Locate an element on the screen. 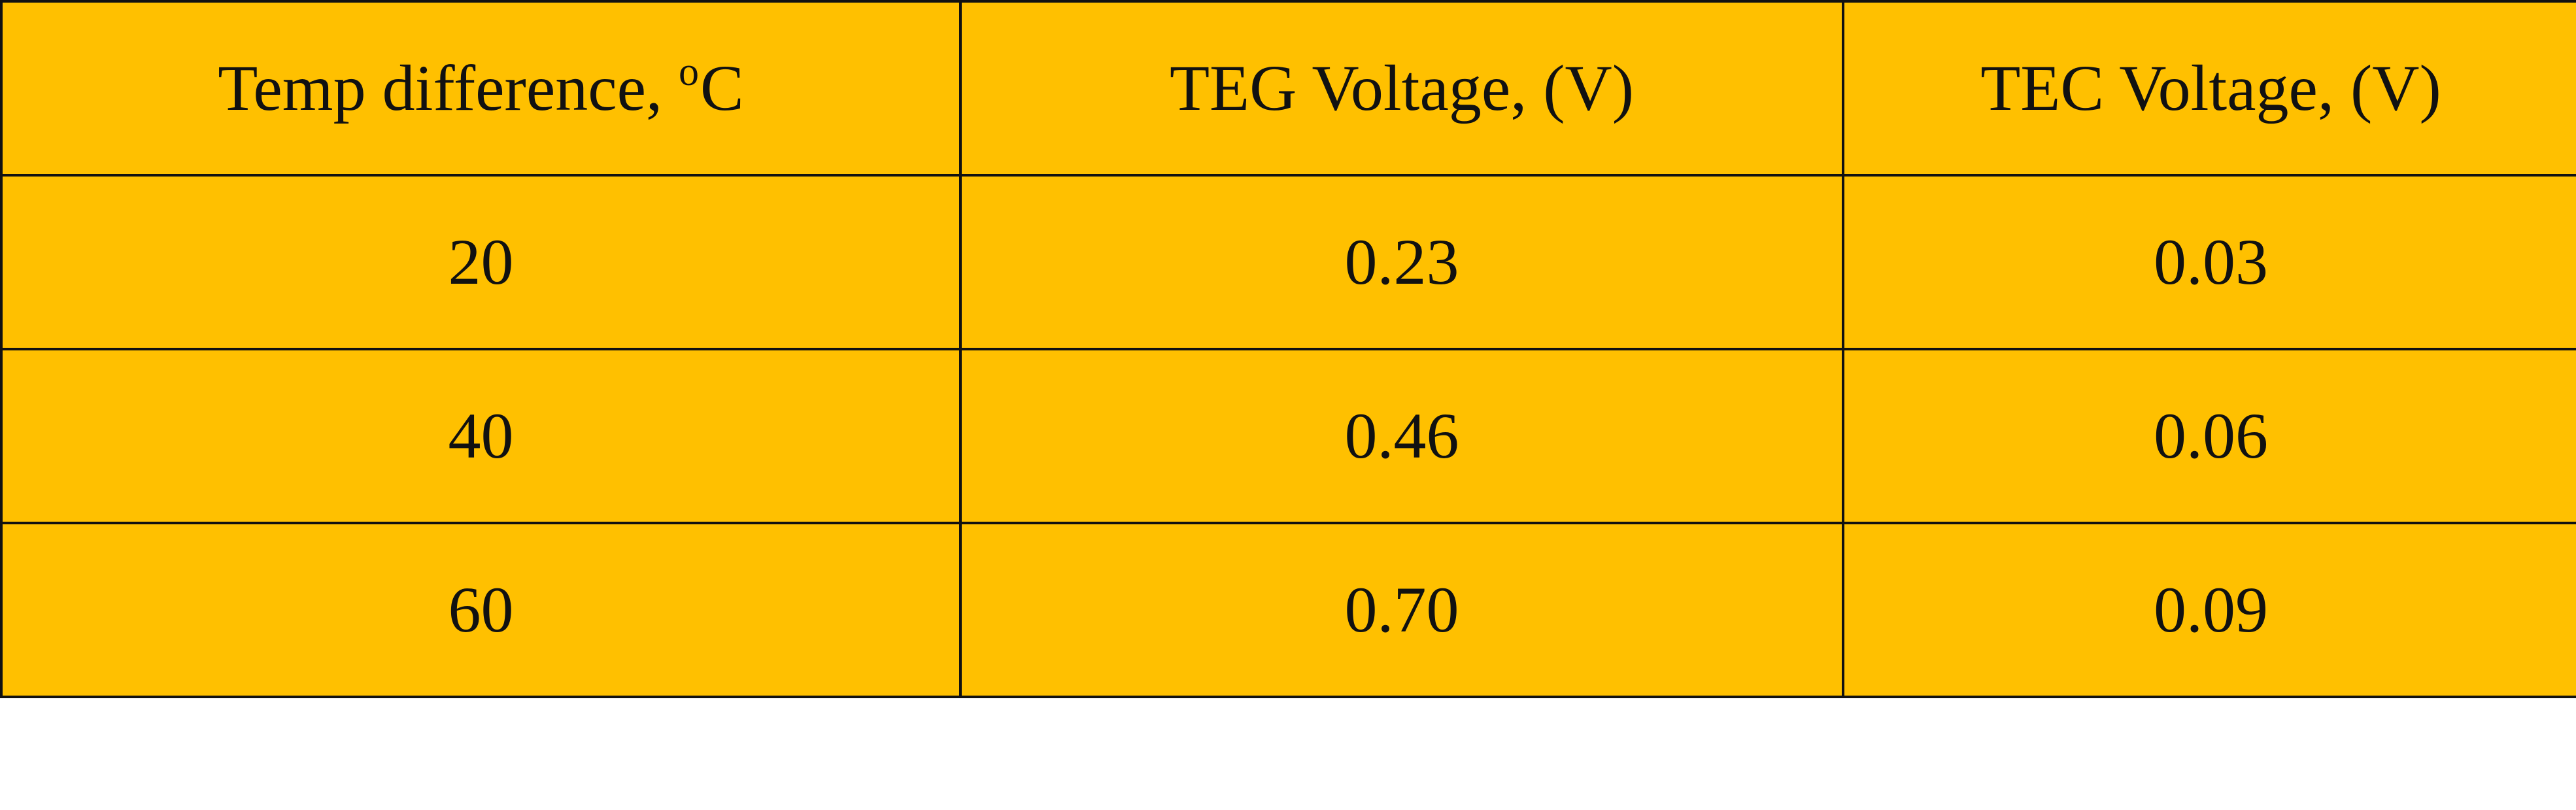  cell-teg: 0.46 is located at coordinates (1401, 436).